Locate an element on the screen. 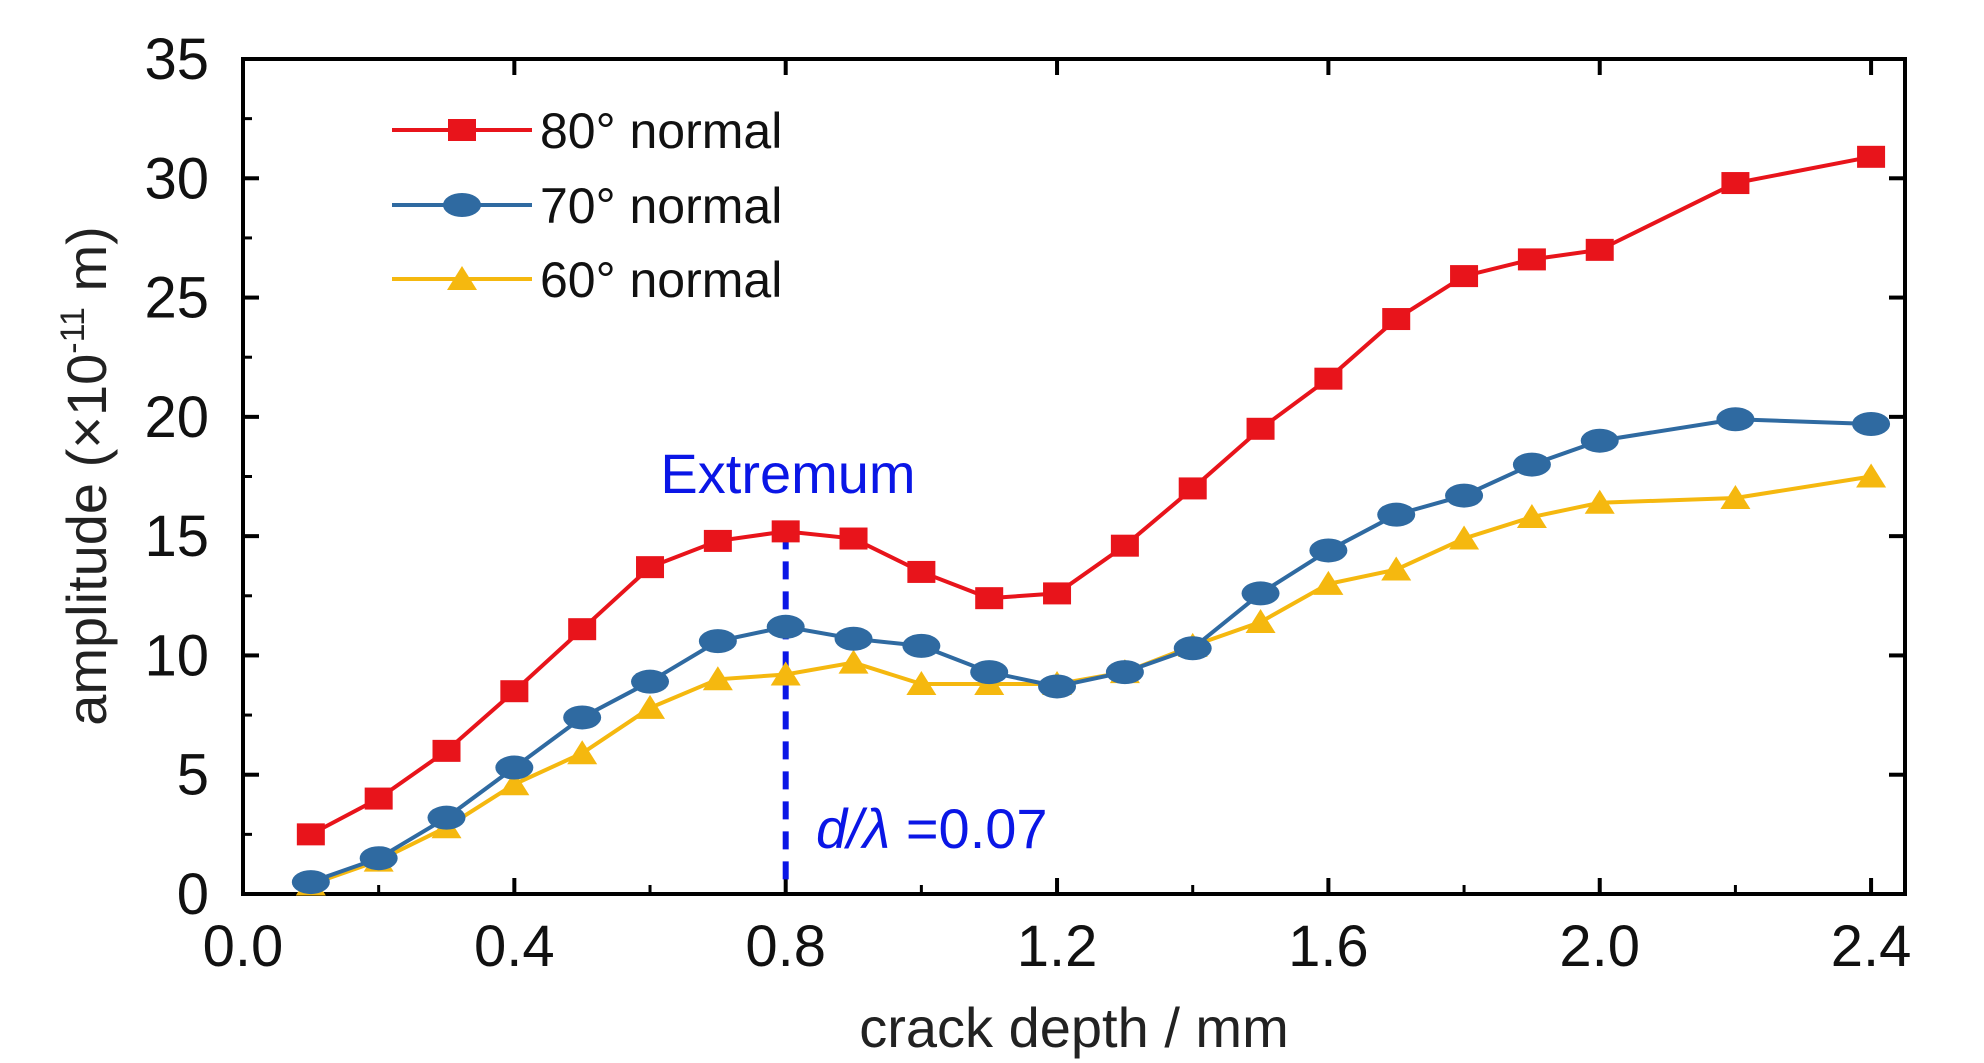  legend-entry: 70° normal is located at coordinates (587, 206).